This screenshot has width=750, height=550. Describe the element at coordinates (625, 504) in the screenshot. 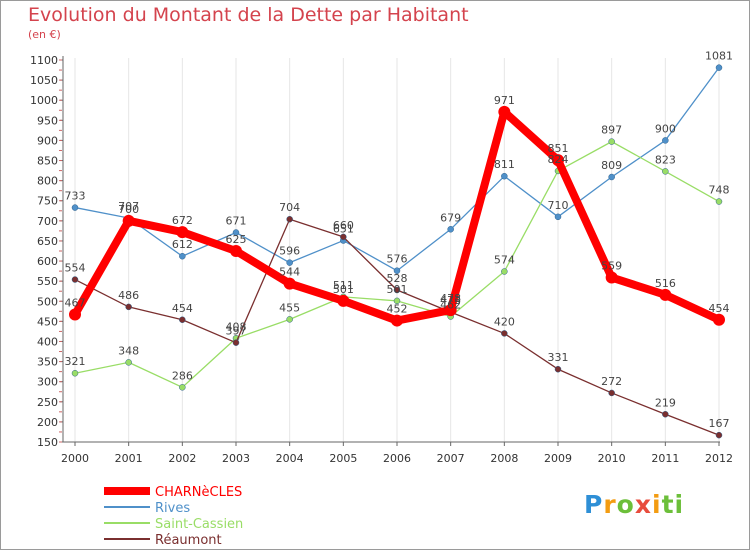

I see `logo-letter: o` at that location.